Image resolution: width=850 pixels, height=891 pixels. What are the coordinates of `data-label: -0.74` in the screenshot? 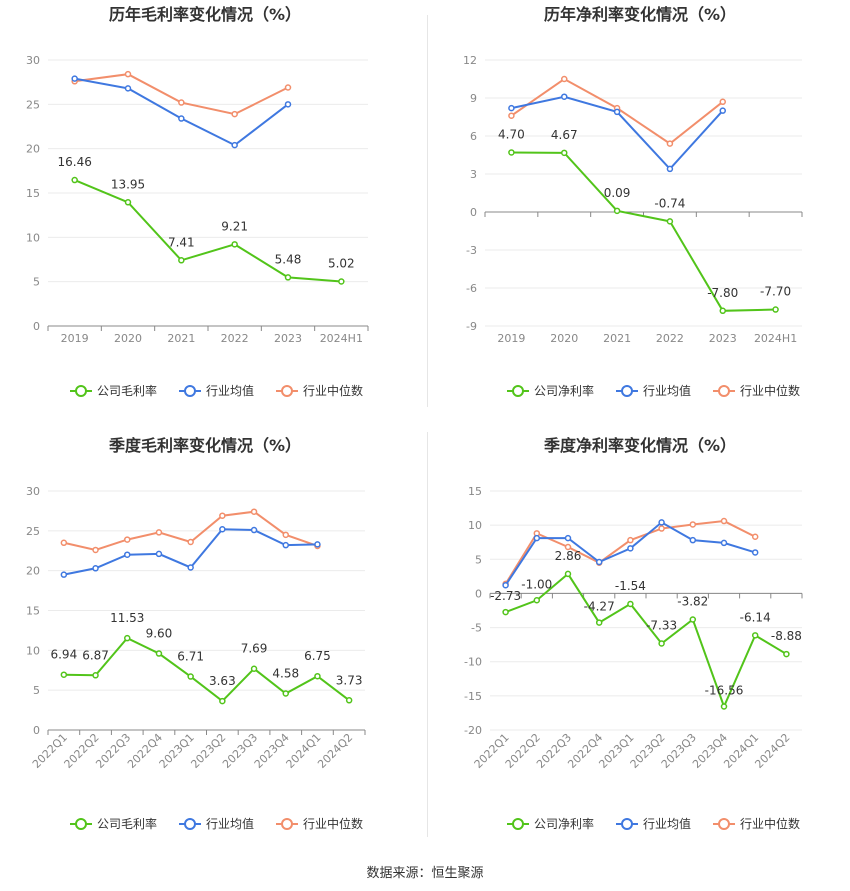 It's located at (669, 203).